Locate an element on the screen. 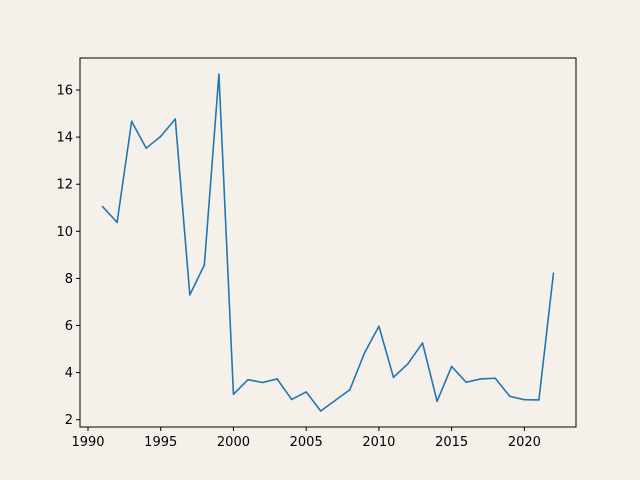  y-tick-label: 10 is located at coordinates (64, 232).